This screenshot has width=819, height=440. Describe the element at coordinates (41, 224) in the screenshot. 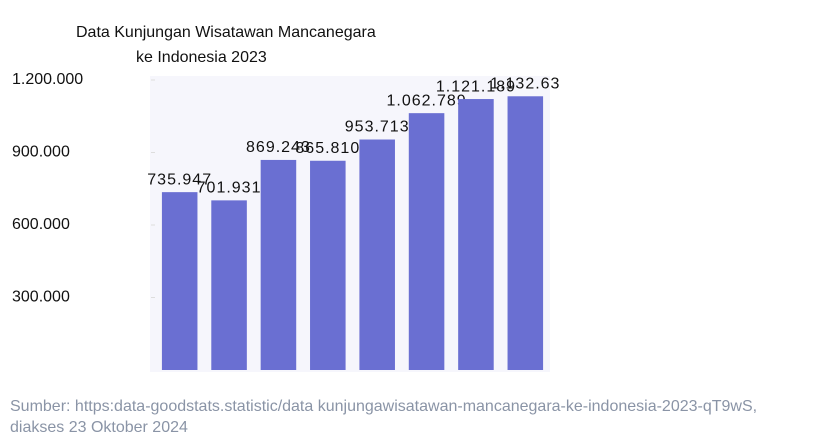

I see `y-tick-label: 600.000` at that location.